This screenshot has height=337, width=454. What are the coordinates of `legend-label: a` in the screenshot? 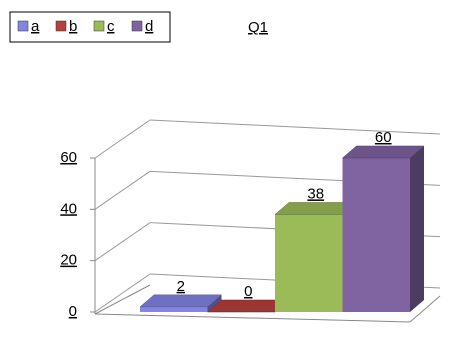 It's located at (35, 26).